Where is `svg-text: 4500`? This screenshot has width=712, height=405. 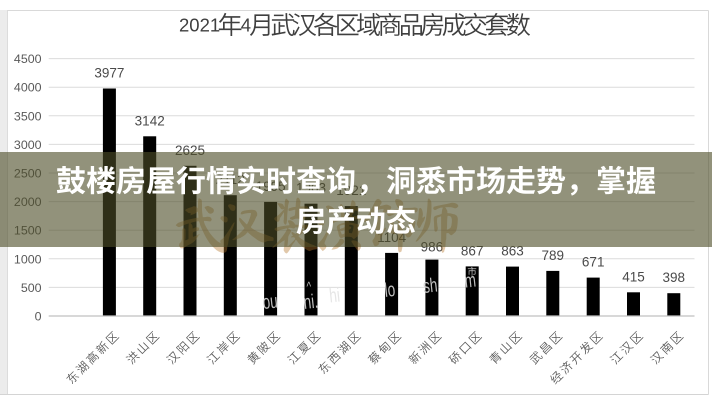 svg-text: 4500 is located at coordinates (28, 59).